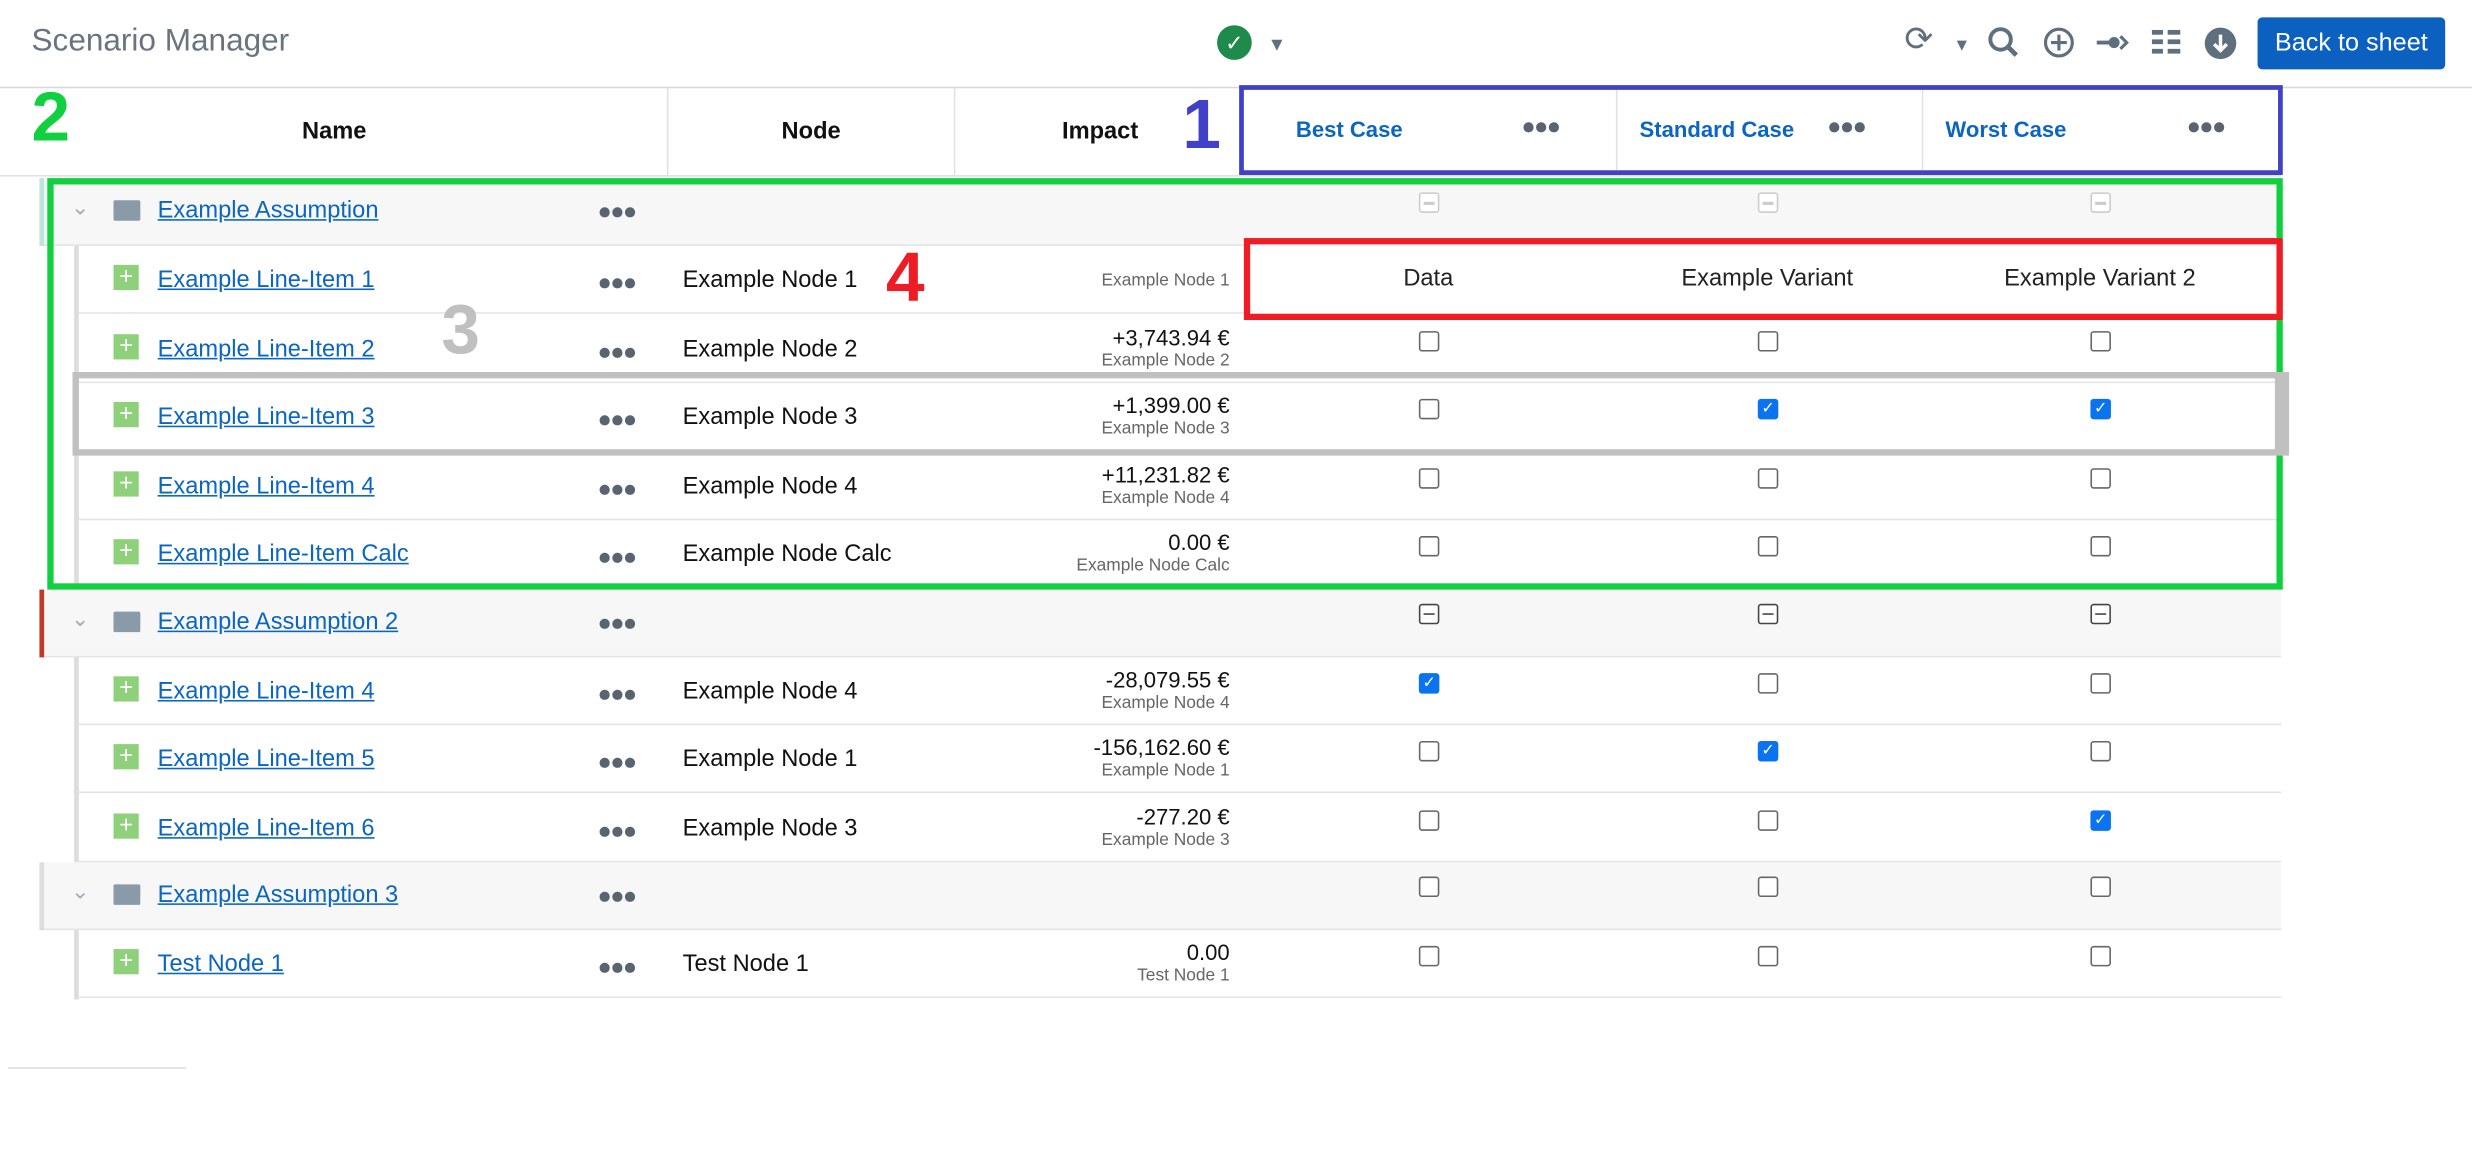  Describe the element at coordinates (1153, 566) in the screenshot. I see `impact-node-label: Example Node Calc` at that location.